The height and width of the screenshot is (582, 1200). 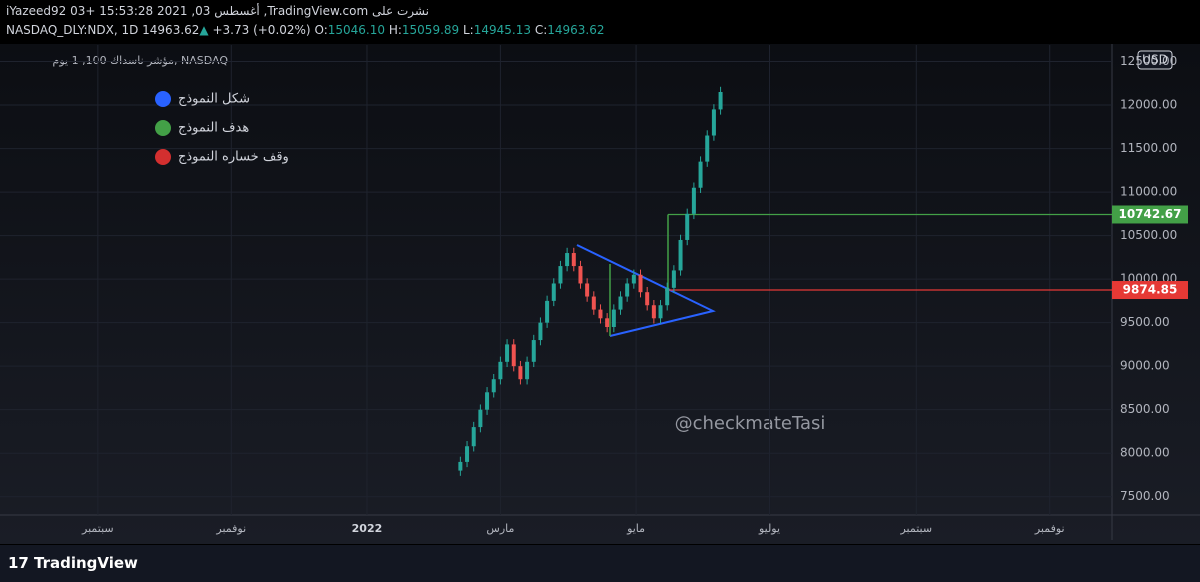 What do you see at coordinates (1148, 148) in the screenshot?
I see `y-tick-label: 11500.00` at bounding box center [1148, 148].